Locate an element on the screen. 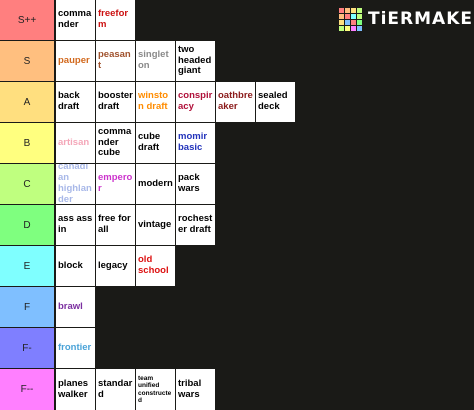 The width and height of the screenshot is (474, 410). tier-item: standard is located at coordinates (116, 389).